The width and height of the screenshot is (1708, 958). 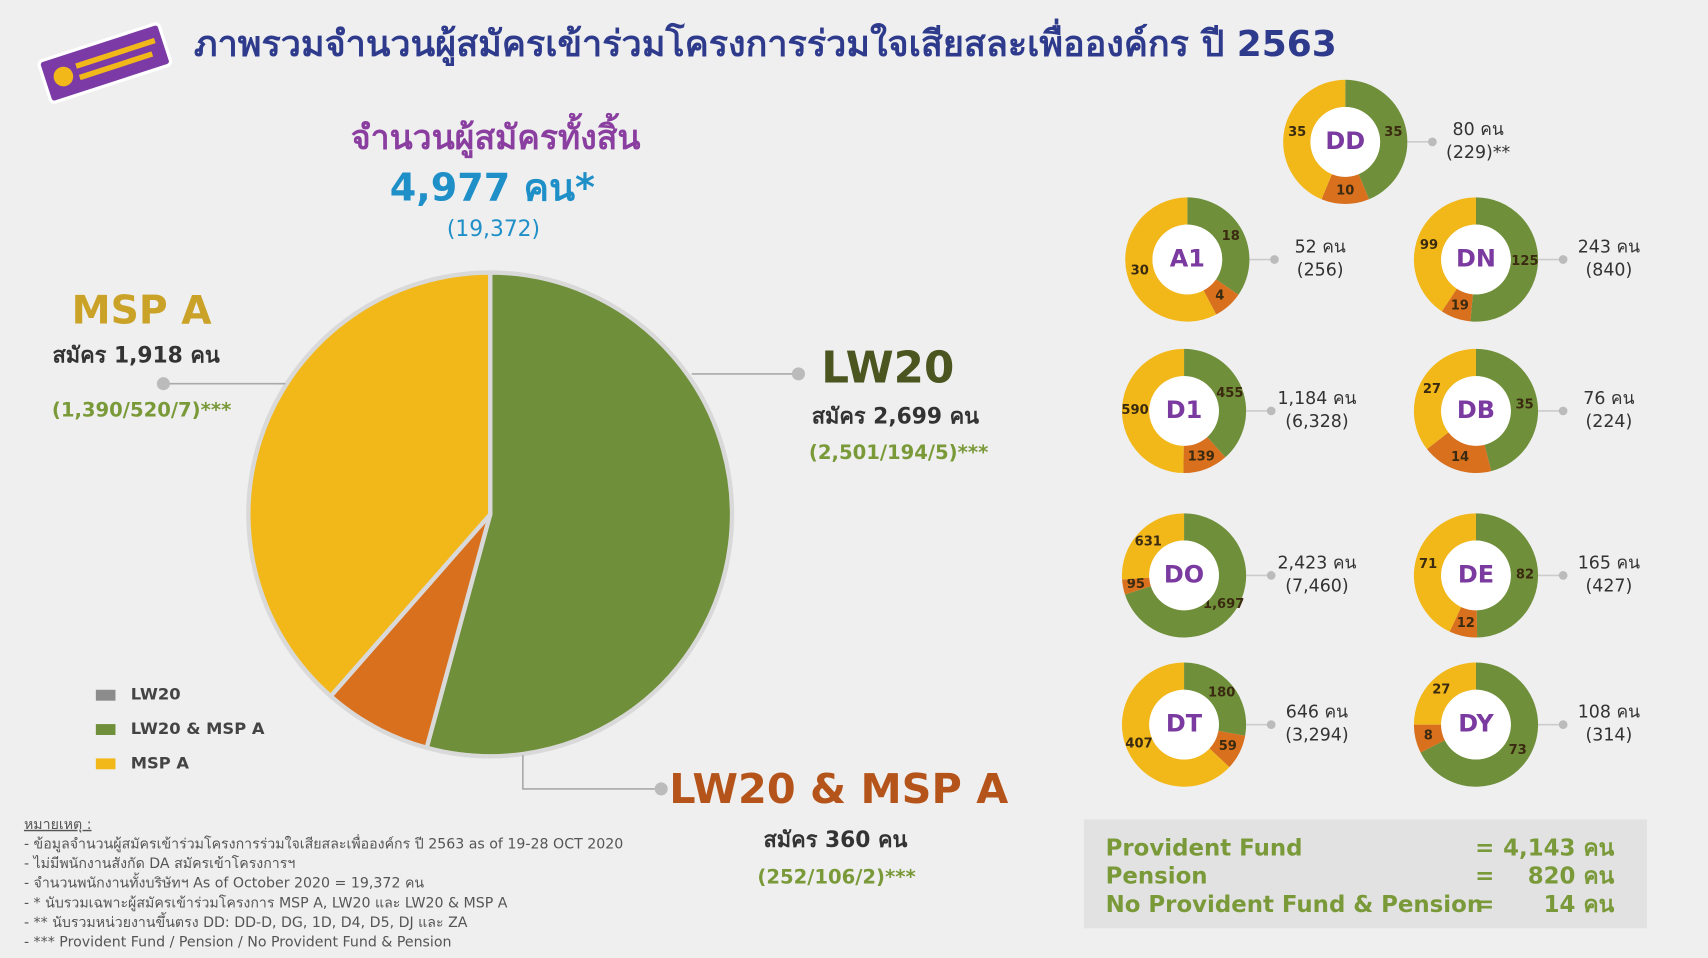 What do you see at coordinates (1136, 584) in the screenshot?
I see `donut-value-label: 95` at bounding box center [1136, 584].